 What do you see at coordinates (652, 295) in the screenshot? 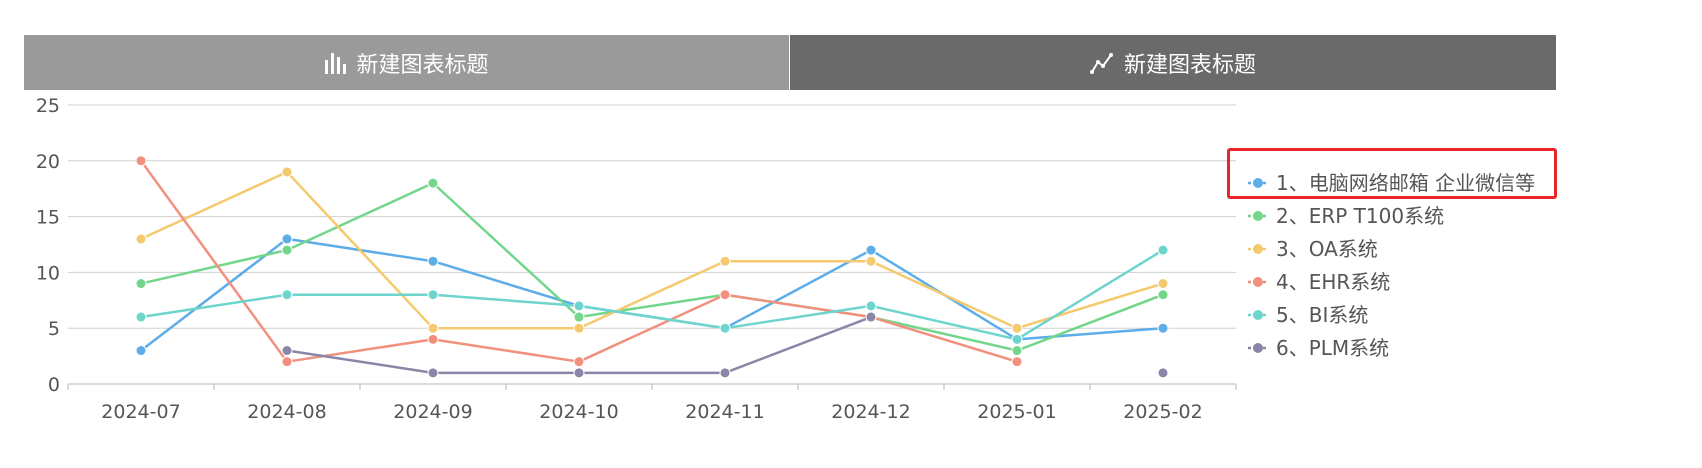
I see `series-line` at bounding box center [652, 295].